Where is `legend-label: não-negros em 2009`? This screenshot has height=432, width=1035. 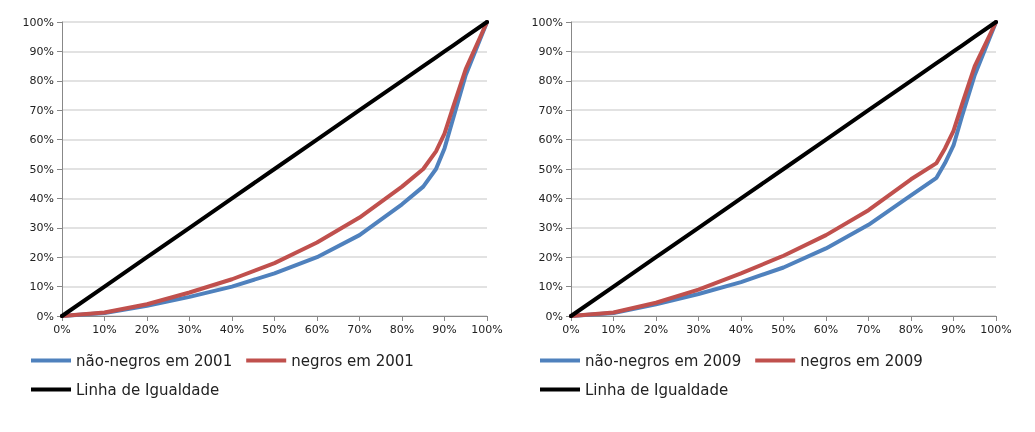 legend-label: não-negros em 2009 is located at coordinates (663, 360).